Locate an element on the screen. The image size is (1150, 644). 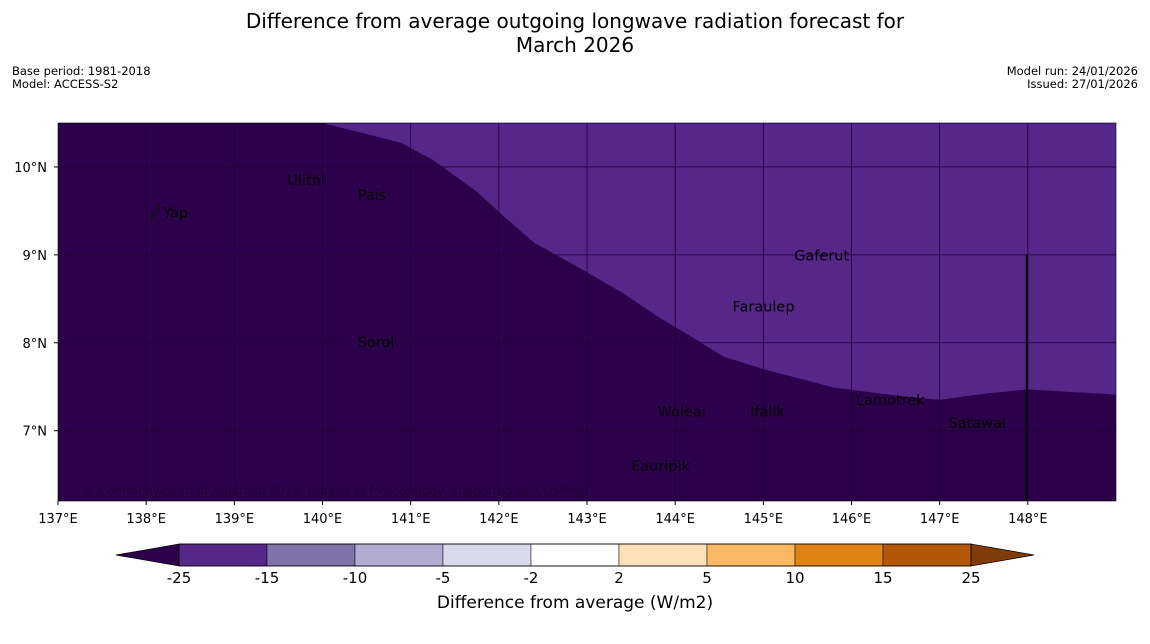
place-label-ulithi: Ulithi is located at coordinates (306, 181).